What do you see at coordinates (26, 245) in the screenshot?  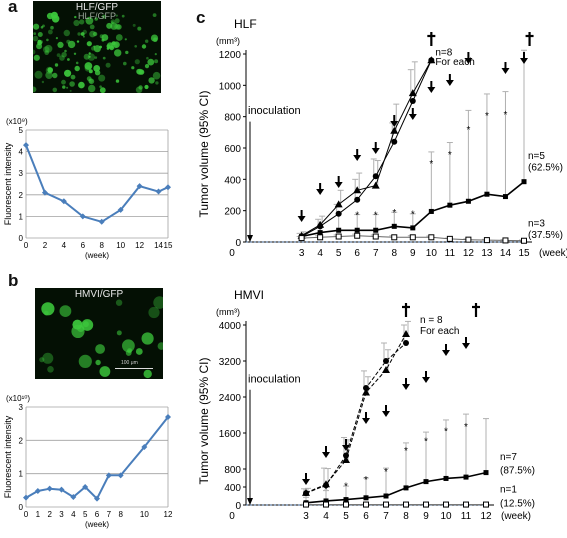 I see `x-tick-label: 0` at bounding box center [26, 245].